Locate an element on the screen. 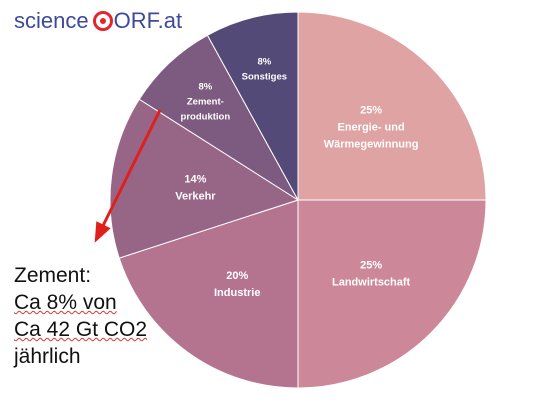 The height and width of the screenshot is (412, 535). annotation-line-3: Ca 42 Gt CO2 is located at coordinates (99, 329).